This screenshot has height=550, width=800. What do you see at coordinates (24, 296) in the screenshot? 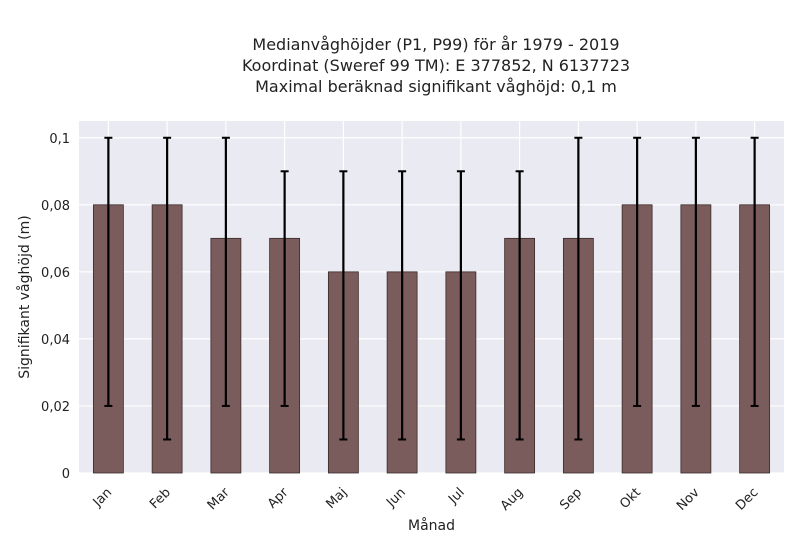
I see `y-axis-label: Signifikant våghöjd (m)` at bounding box center [24, 296].